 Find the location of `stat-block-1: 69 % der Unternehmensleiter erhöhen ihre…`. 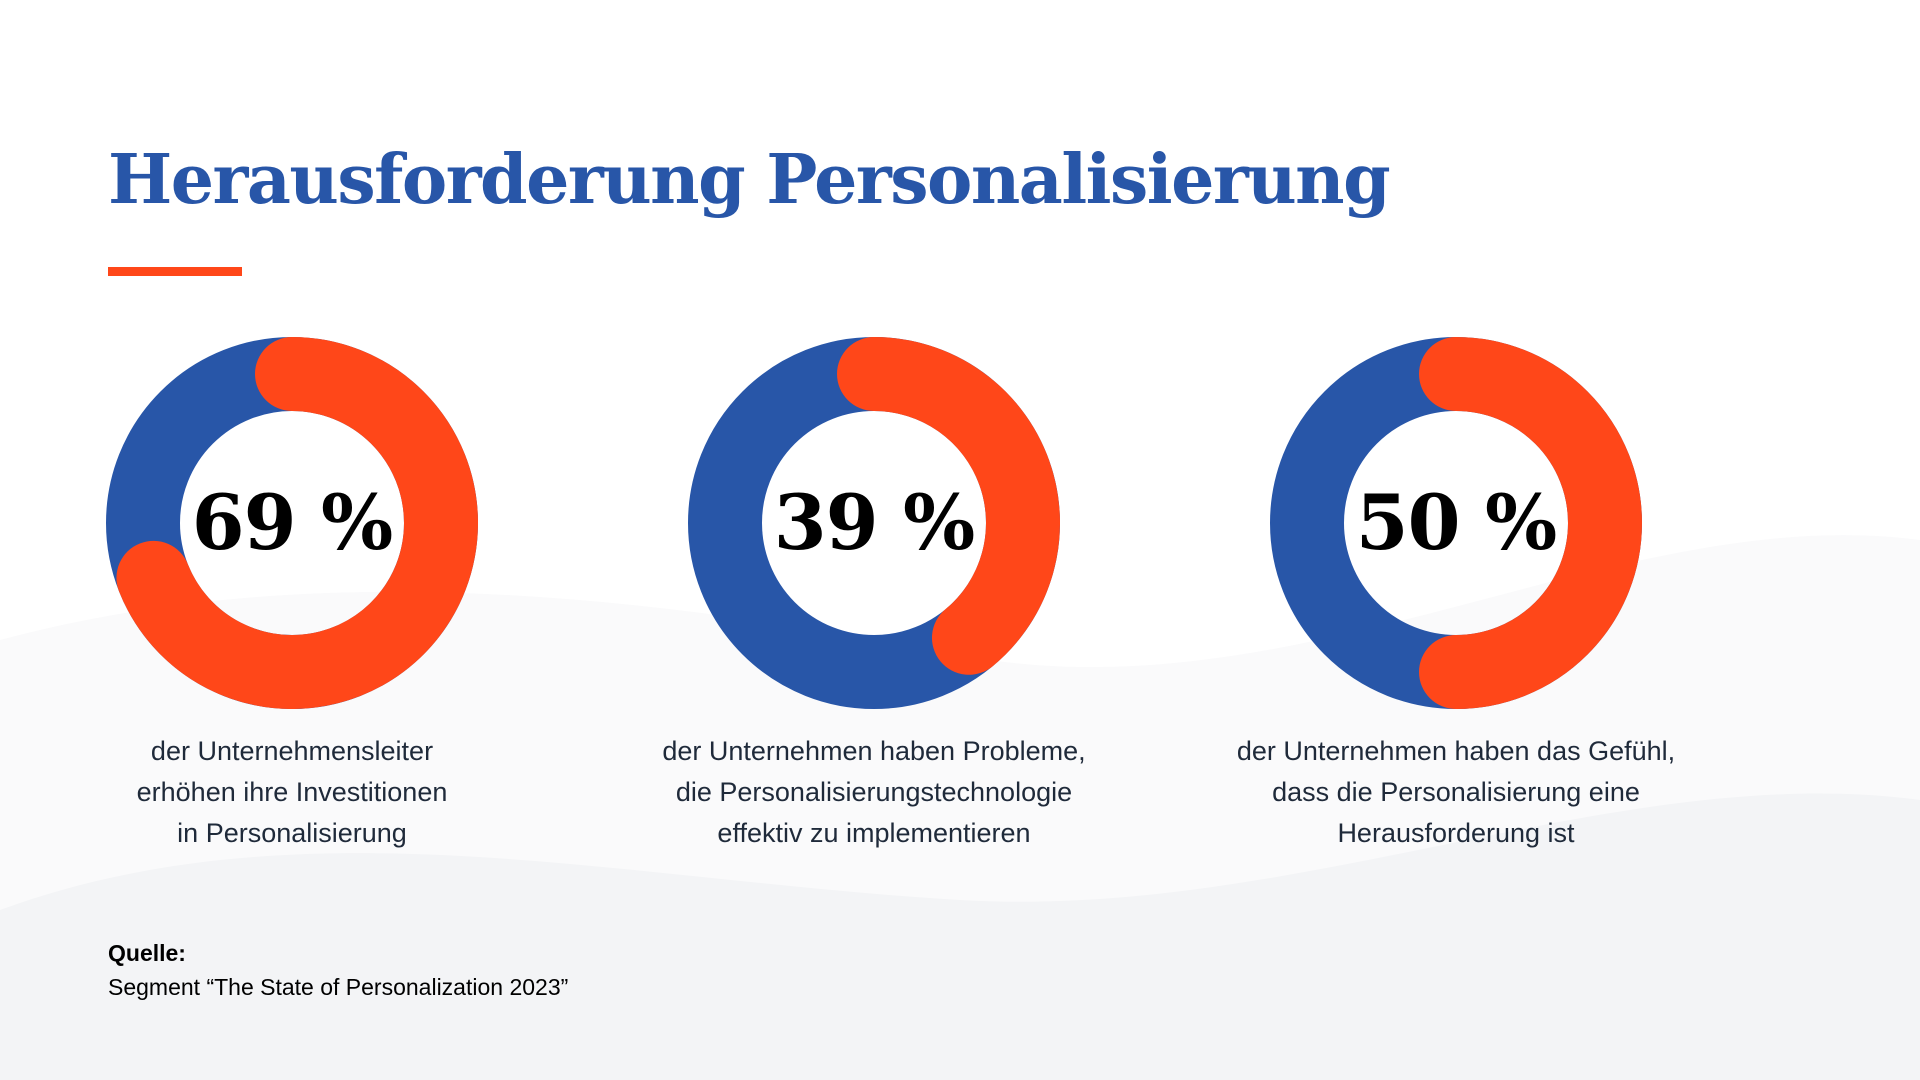

stat-block-1: 69 % der Unternehmensleiter erhöhen ihre… is located at coordinates (292, 595).